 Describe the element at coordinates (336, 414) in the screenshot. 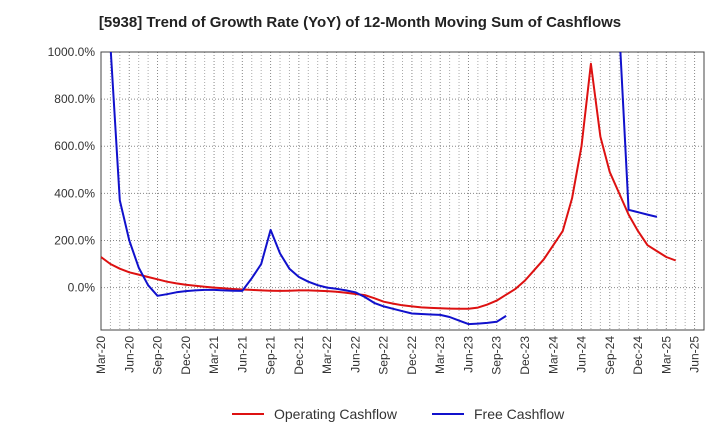

I see `legend-label: Operating Cashflow` at that location.